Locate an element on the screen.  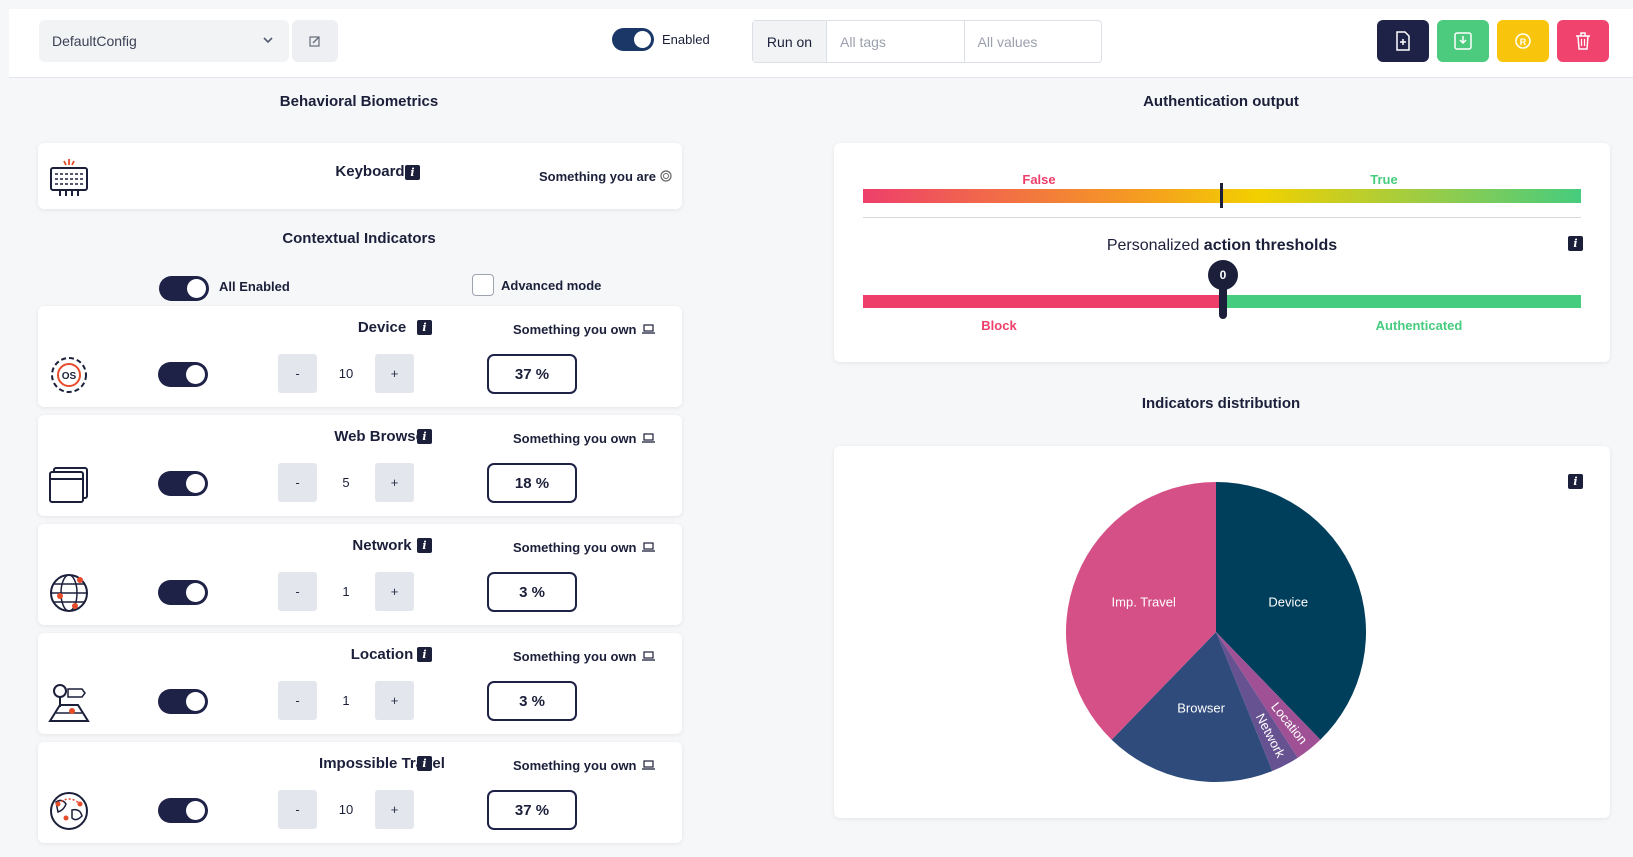
fingerprint-icon is located at coordinates (666, 176).